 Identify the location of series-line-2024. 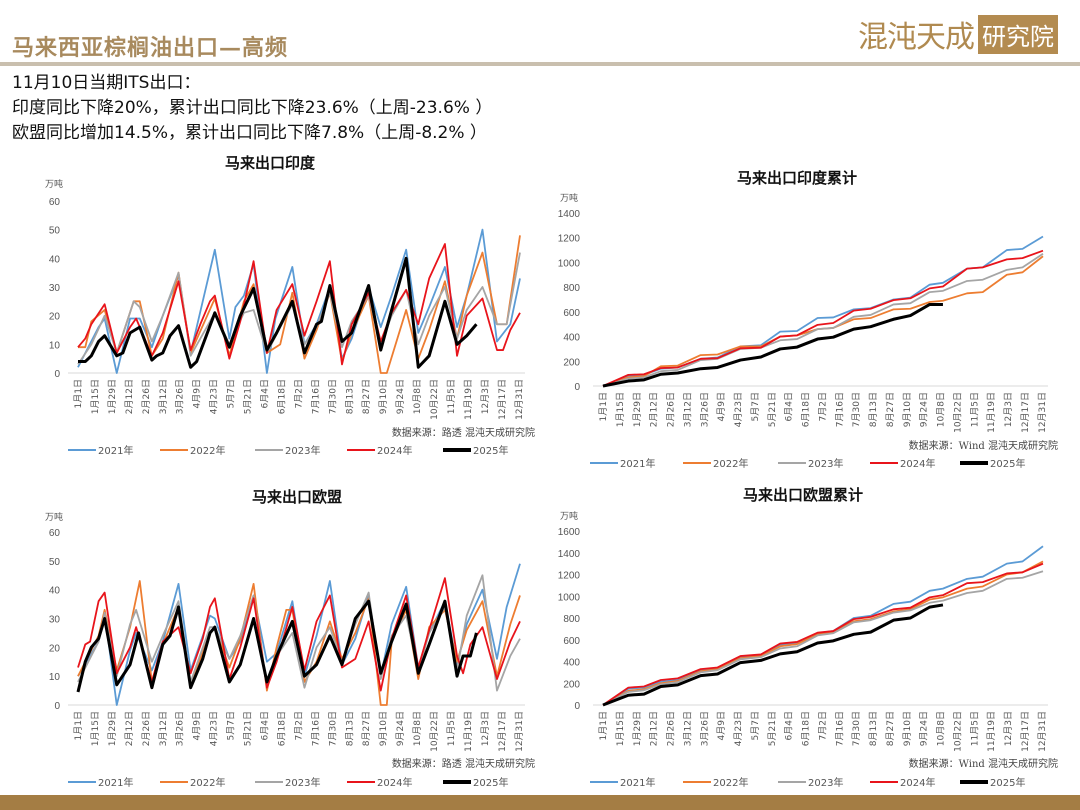
(823, 318).